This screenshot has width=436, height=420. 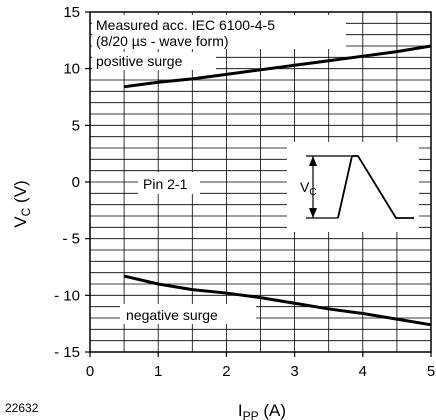 What do you see at coordinates (22, 203) in the screenshot?
I see `y-axis-title: VC (V)` at bounding box center [22, 203].